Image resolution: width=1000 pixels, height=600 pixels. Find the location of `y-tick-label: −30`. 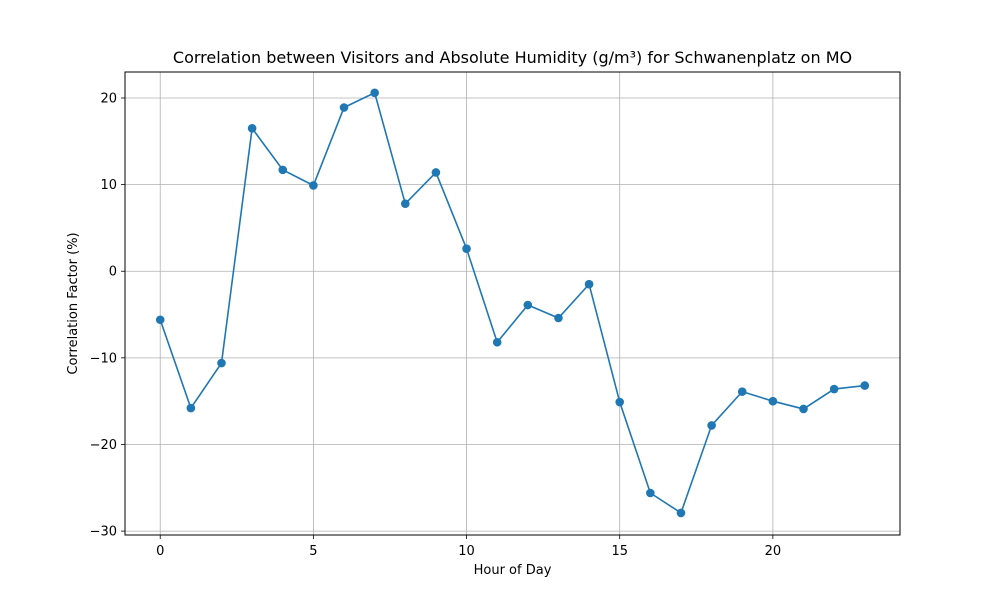

y-tick-label: −30 is located at coordinates (103, 532).